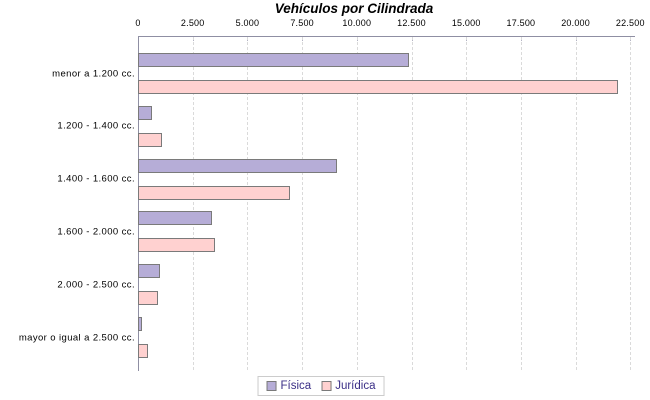 This screenshot has height=400, width=650. I want to click on x-axis-line, so click(386, 36).